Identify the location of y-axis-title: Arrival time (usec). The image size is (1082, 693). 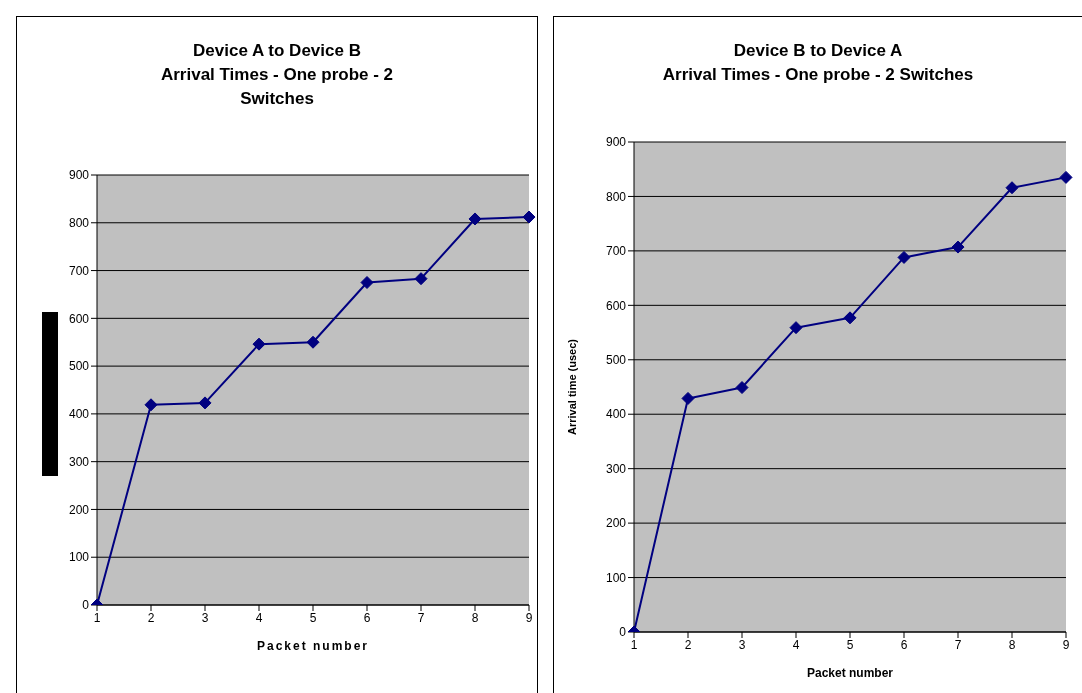
(571, 386).